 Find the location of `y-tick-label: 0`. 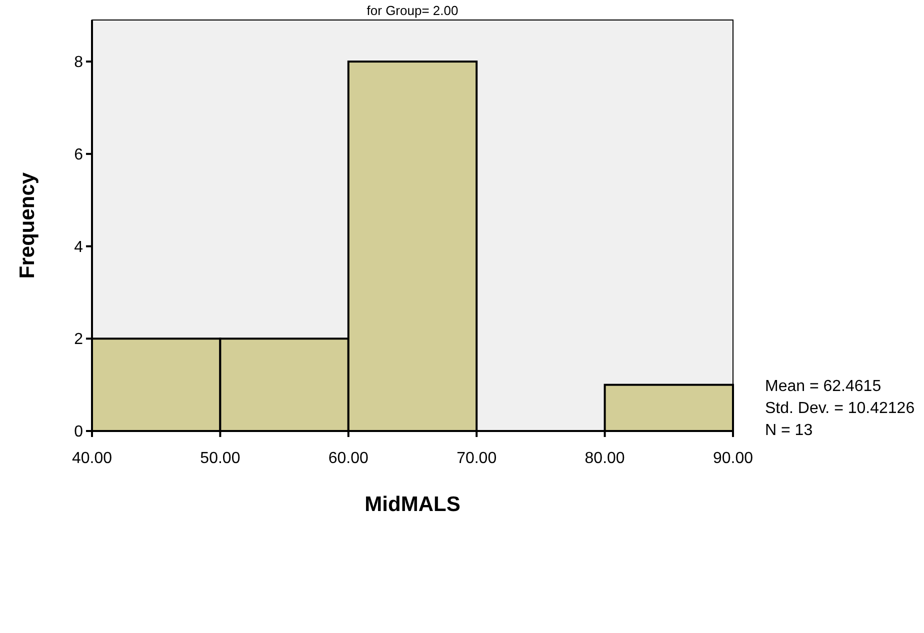

y-tick-label: 0 is located at coordinates (79, 432).